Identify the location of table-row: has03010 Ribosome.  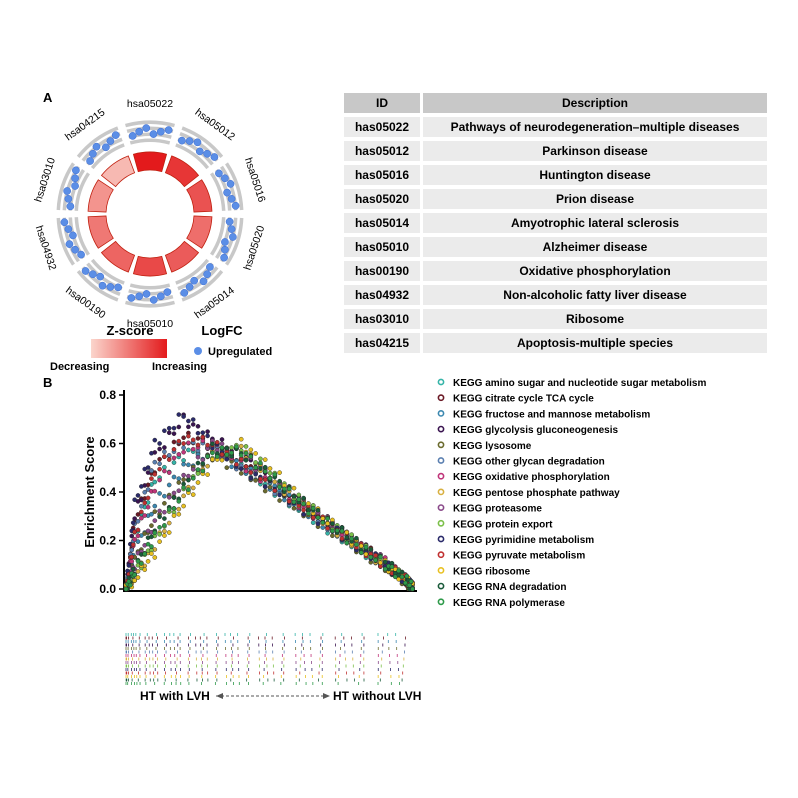
(555, 320).